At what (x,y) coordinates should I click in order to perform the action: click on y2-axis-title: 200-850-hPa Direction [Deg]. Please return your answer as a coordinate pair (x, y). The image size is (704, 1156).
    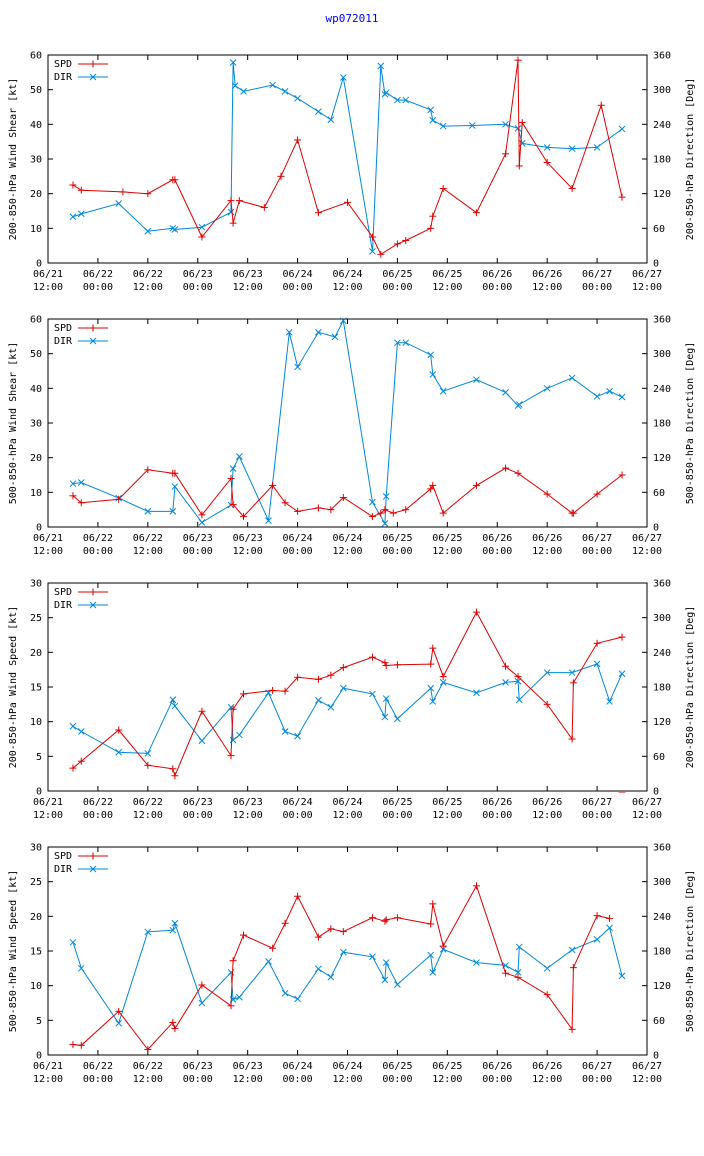
    Looking at the image, I should click on (690, 159).